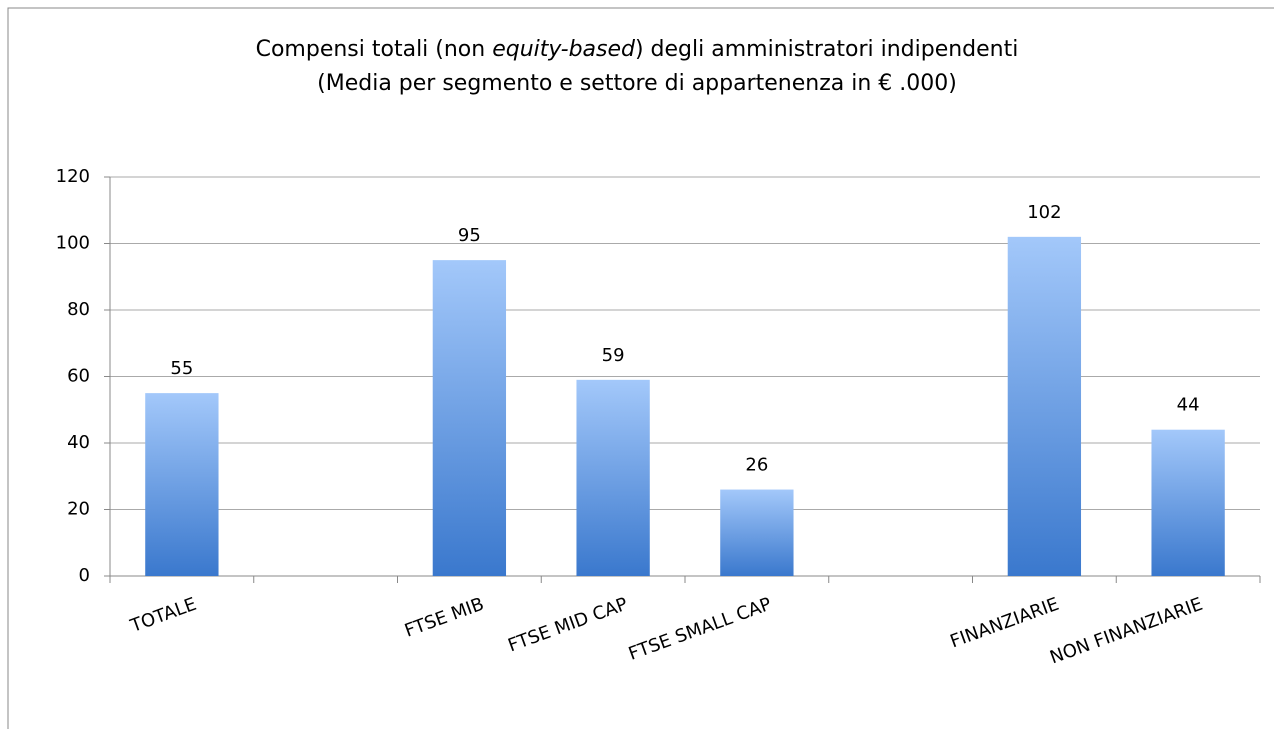 Image resolution: width=1274 pixels, height=729 pixels. Describe the element at coordinates (613, 355) in the screenshot. I see `data-label: 59` at that location.